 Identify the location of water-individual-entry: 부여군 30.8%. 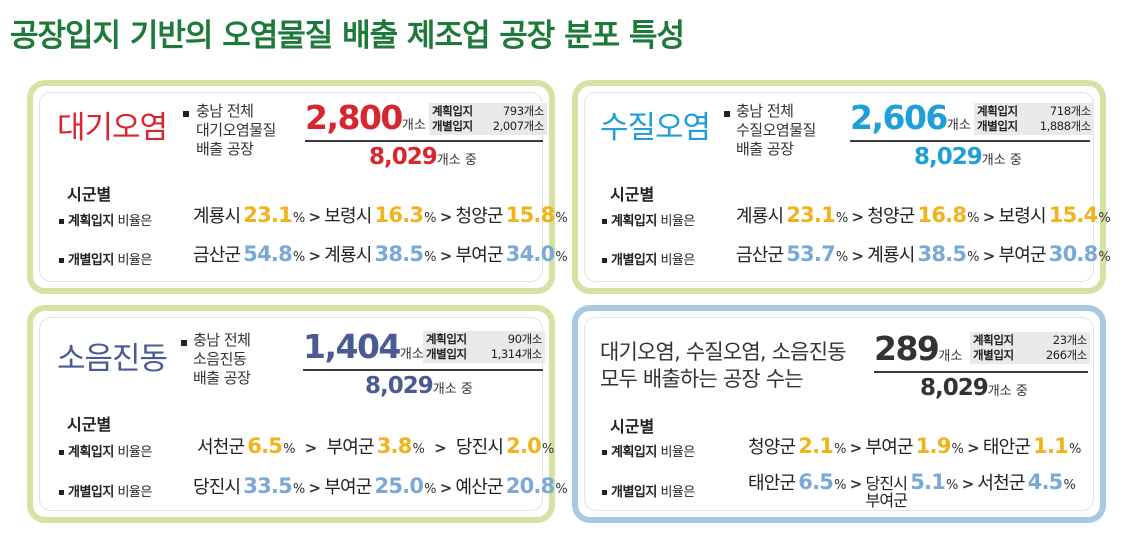
(1054, 254).